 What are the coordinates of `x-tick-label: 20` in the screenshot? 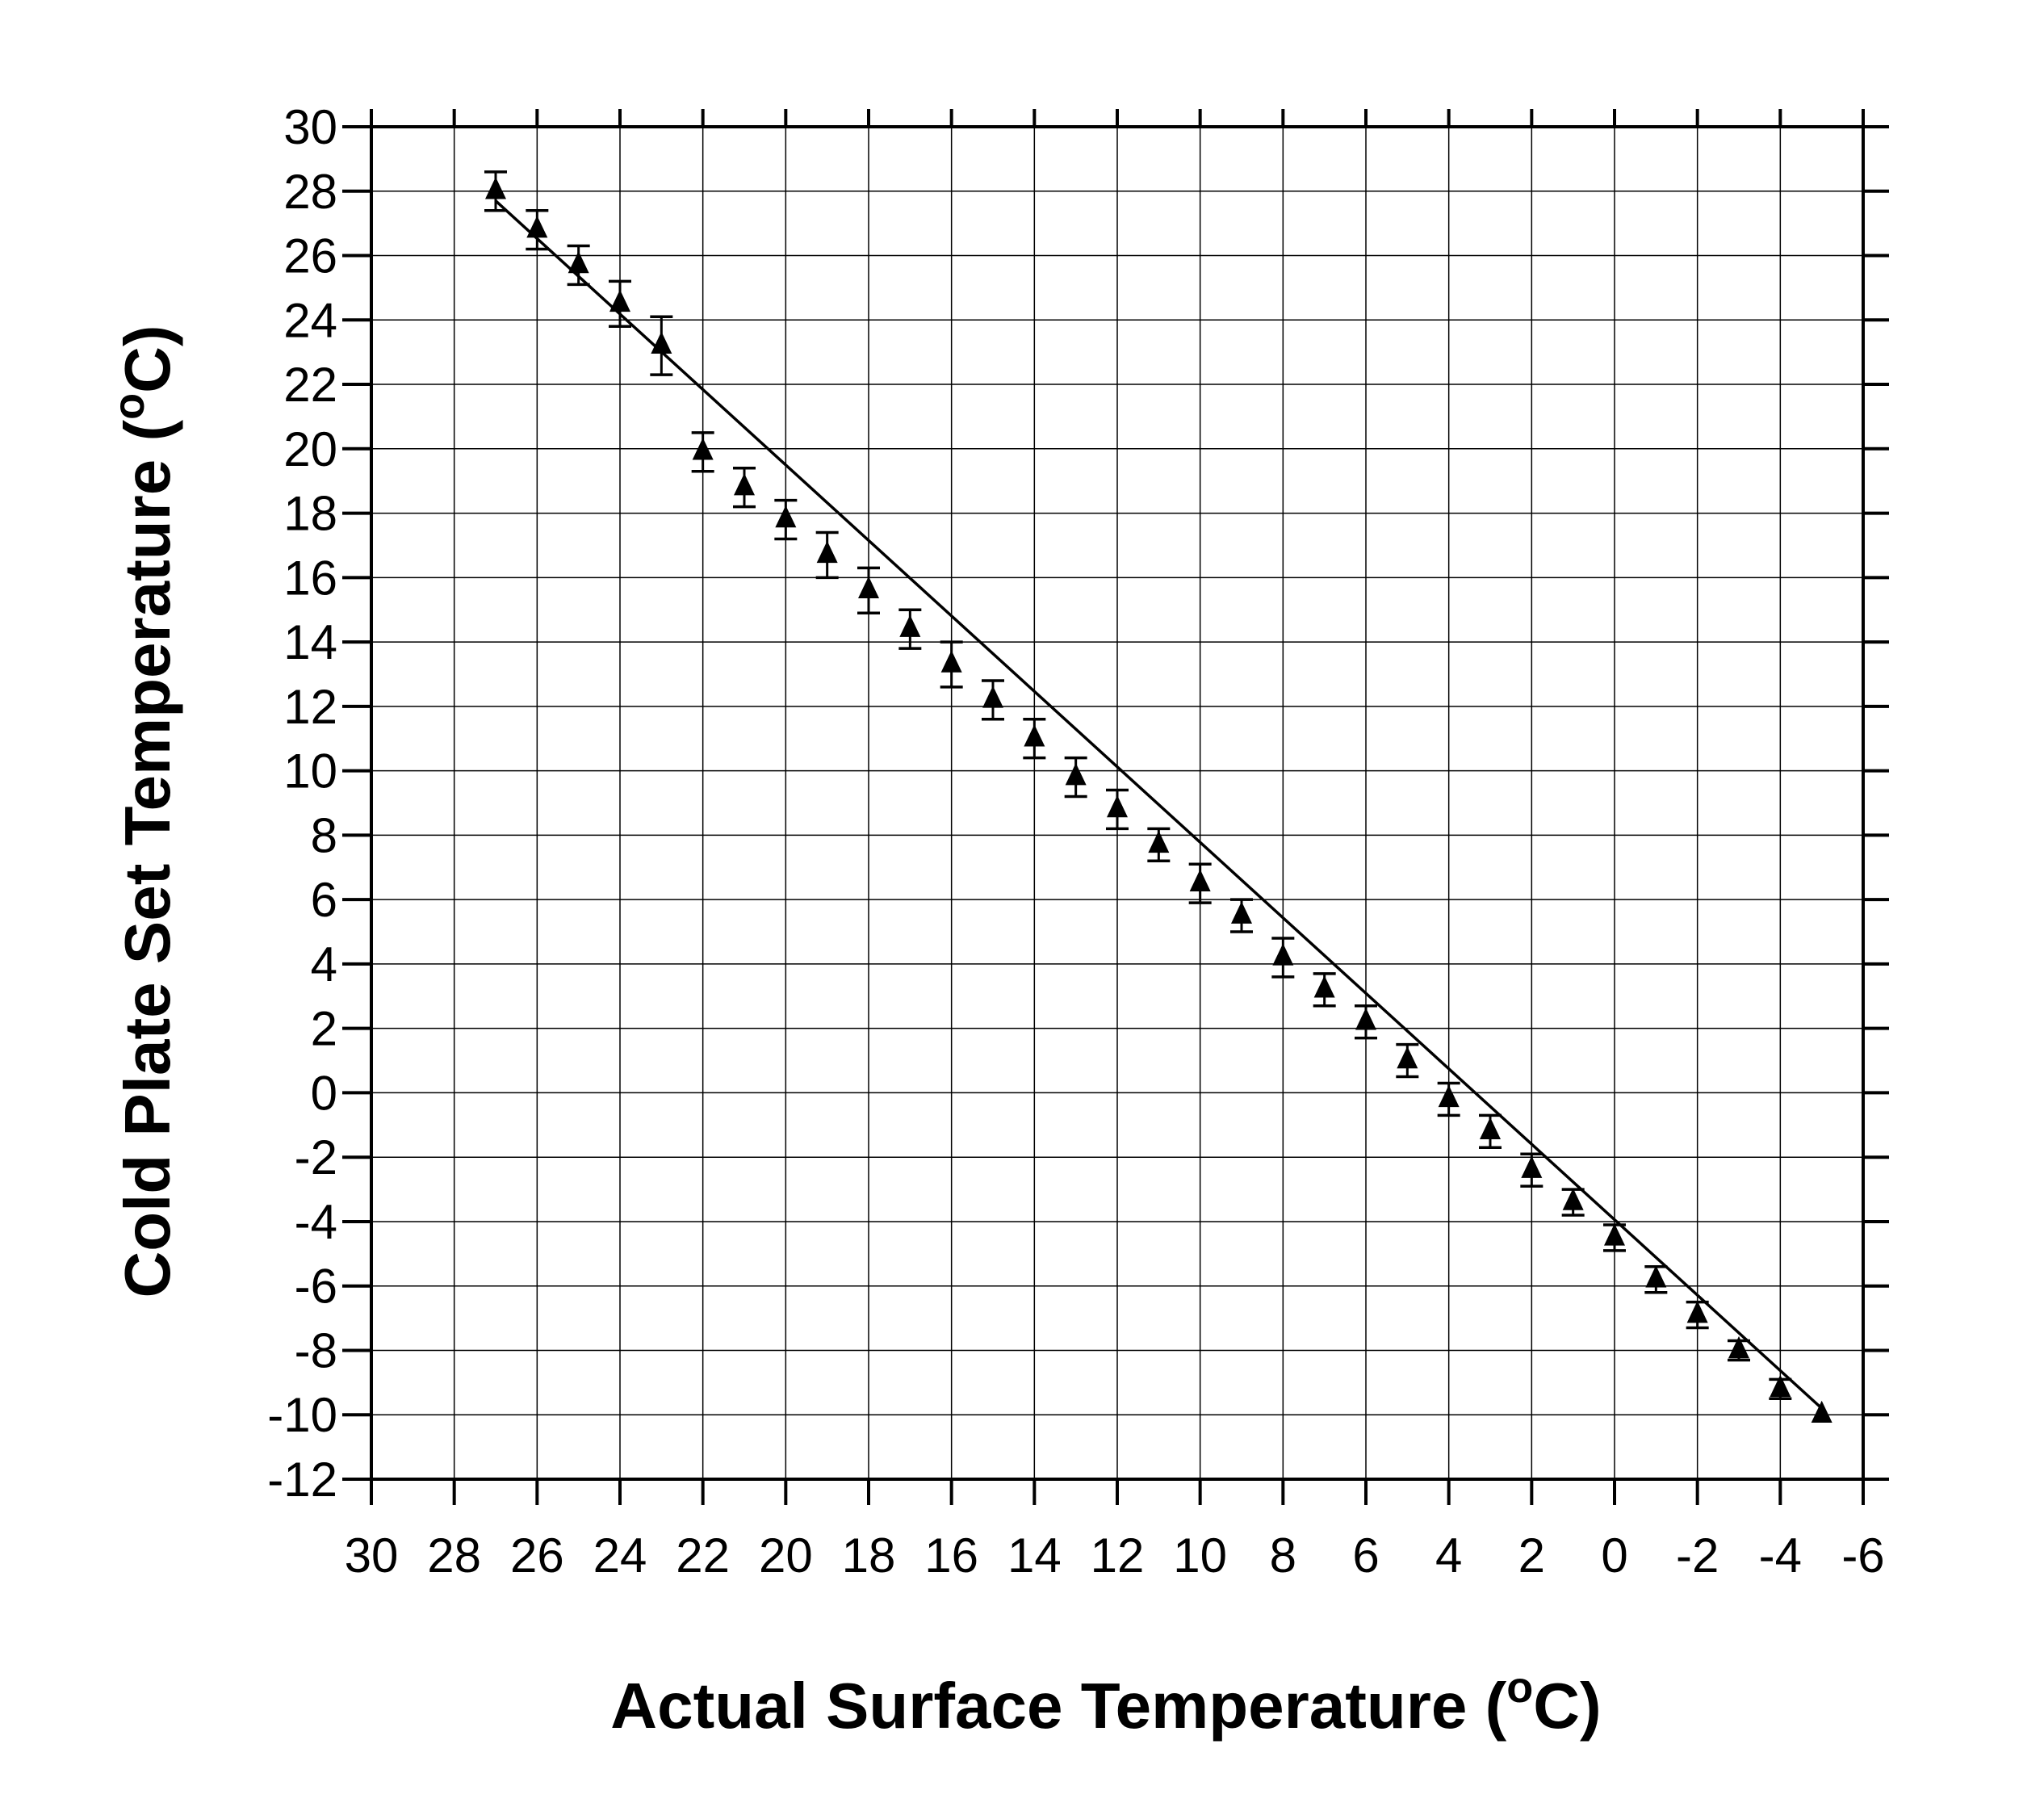 It's located at (786, 1555).